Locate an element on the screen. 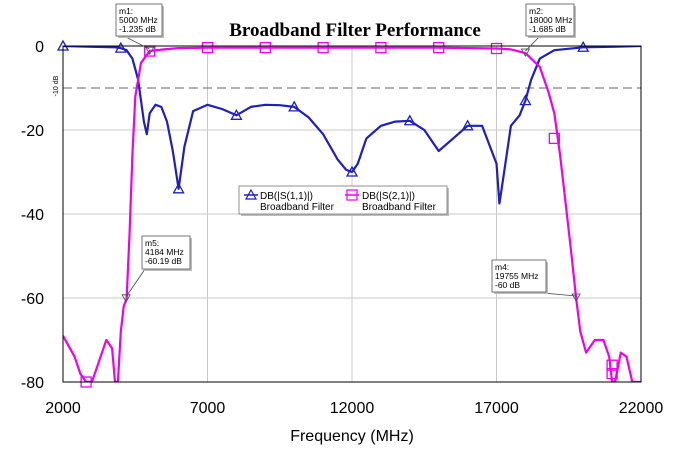  callout-id: m1: is located at coordinates (126, 11).